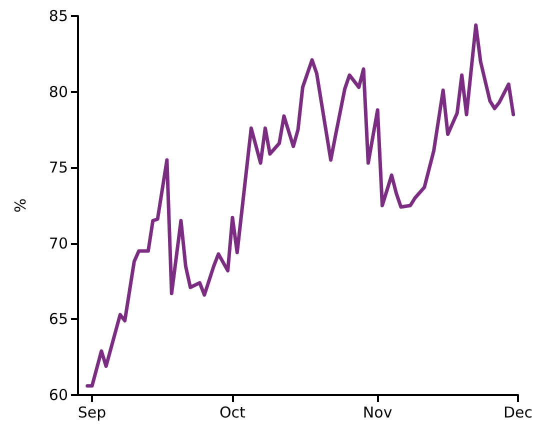 The width and height of the screenshot is (537, 434). What do you see at coordinates (58, 91) in the screenshot?
I see `y-tick-label: 80` at bounding box center [58, 91].